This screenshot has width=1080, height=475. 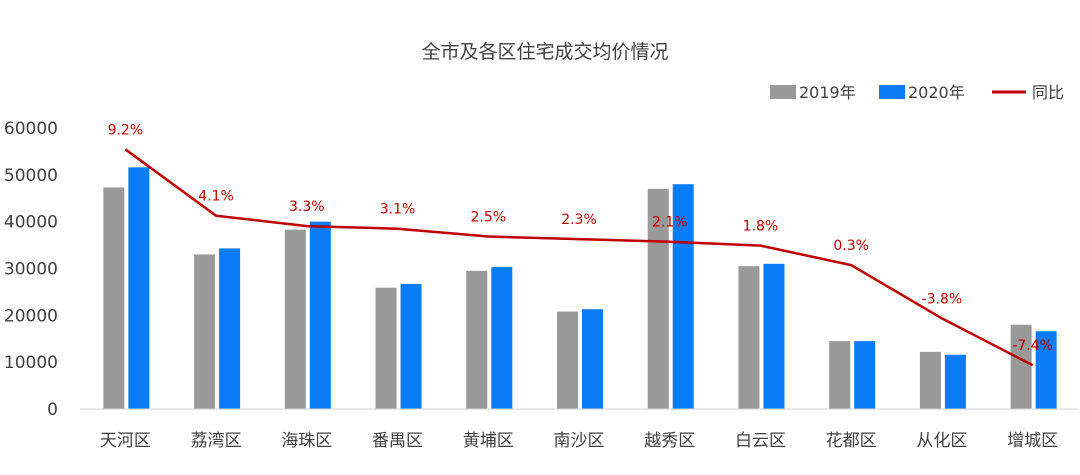 What do you see at coordinates (1021, 366) in the screenshot?
I see `bar-2019年-增城区` at bounding box center [1021, 366].